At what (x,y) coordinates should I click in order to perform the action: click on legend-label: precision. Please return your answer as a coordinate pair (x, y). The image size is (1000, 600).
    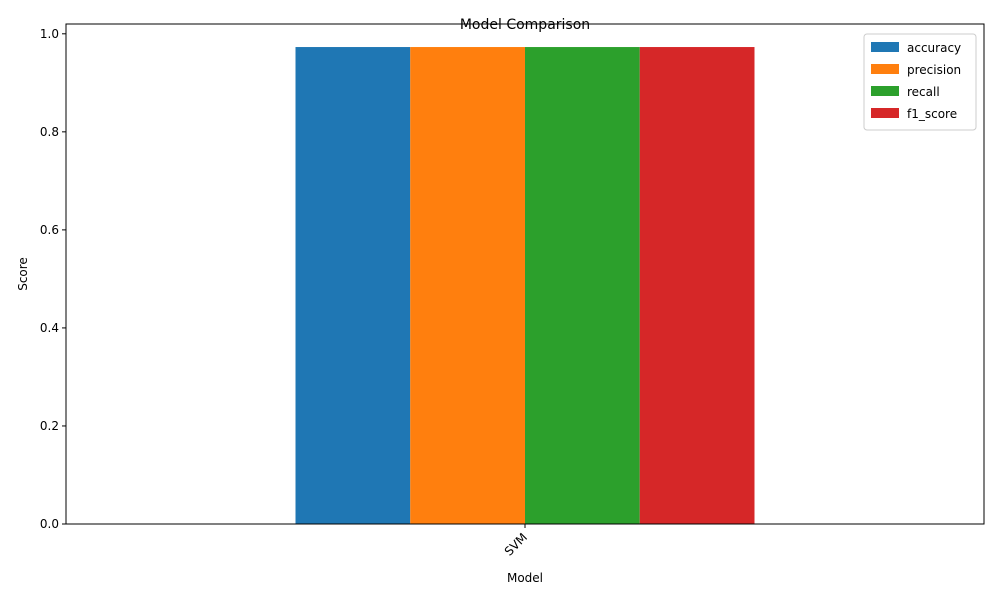
    Looking at the image, I should click on (934, 70).